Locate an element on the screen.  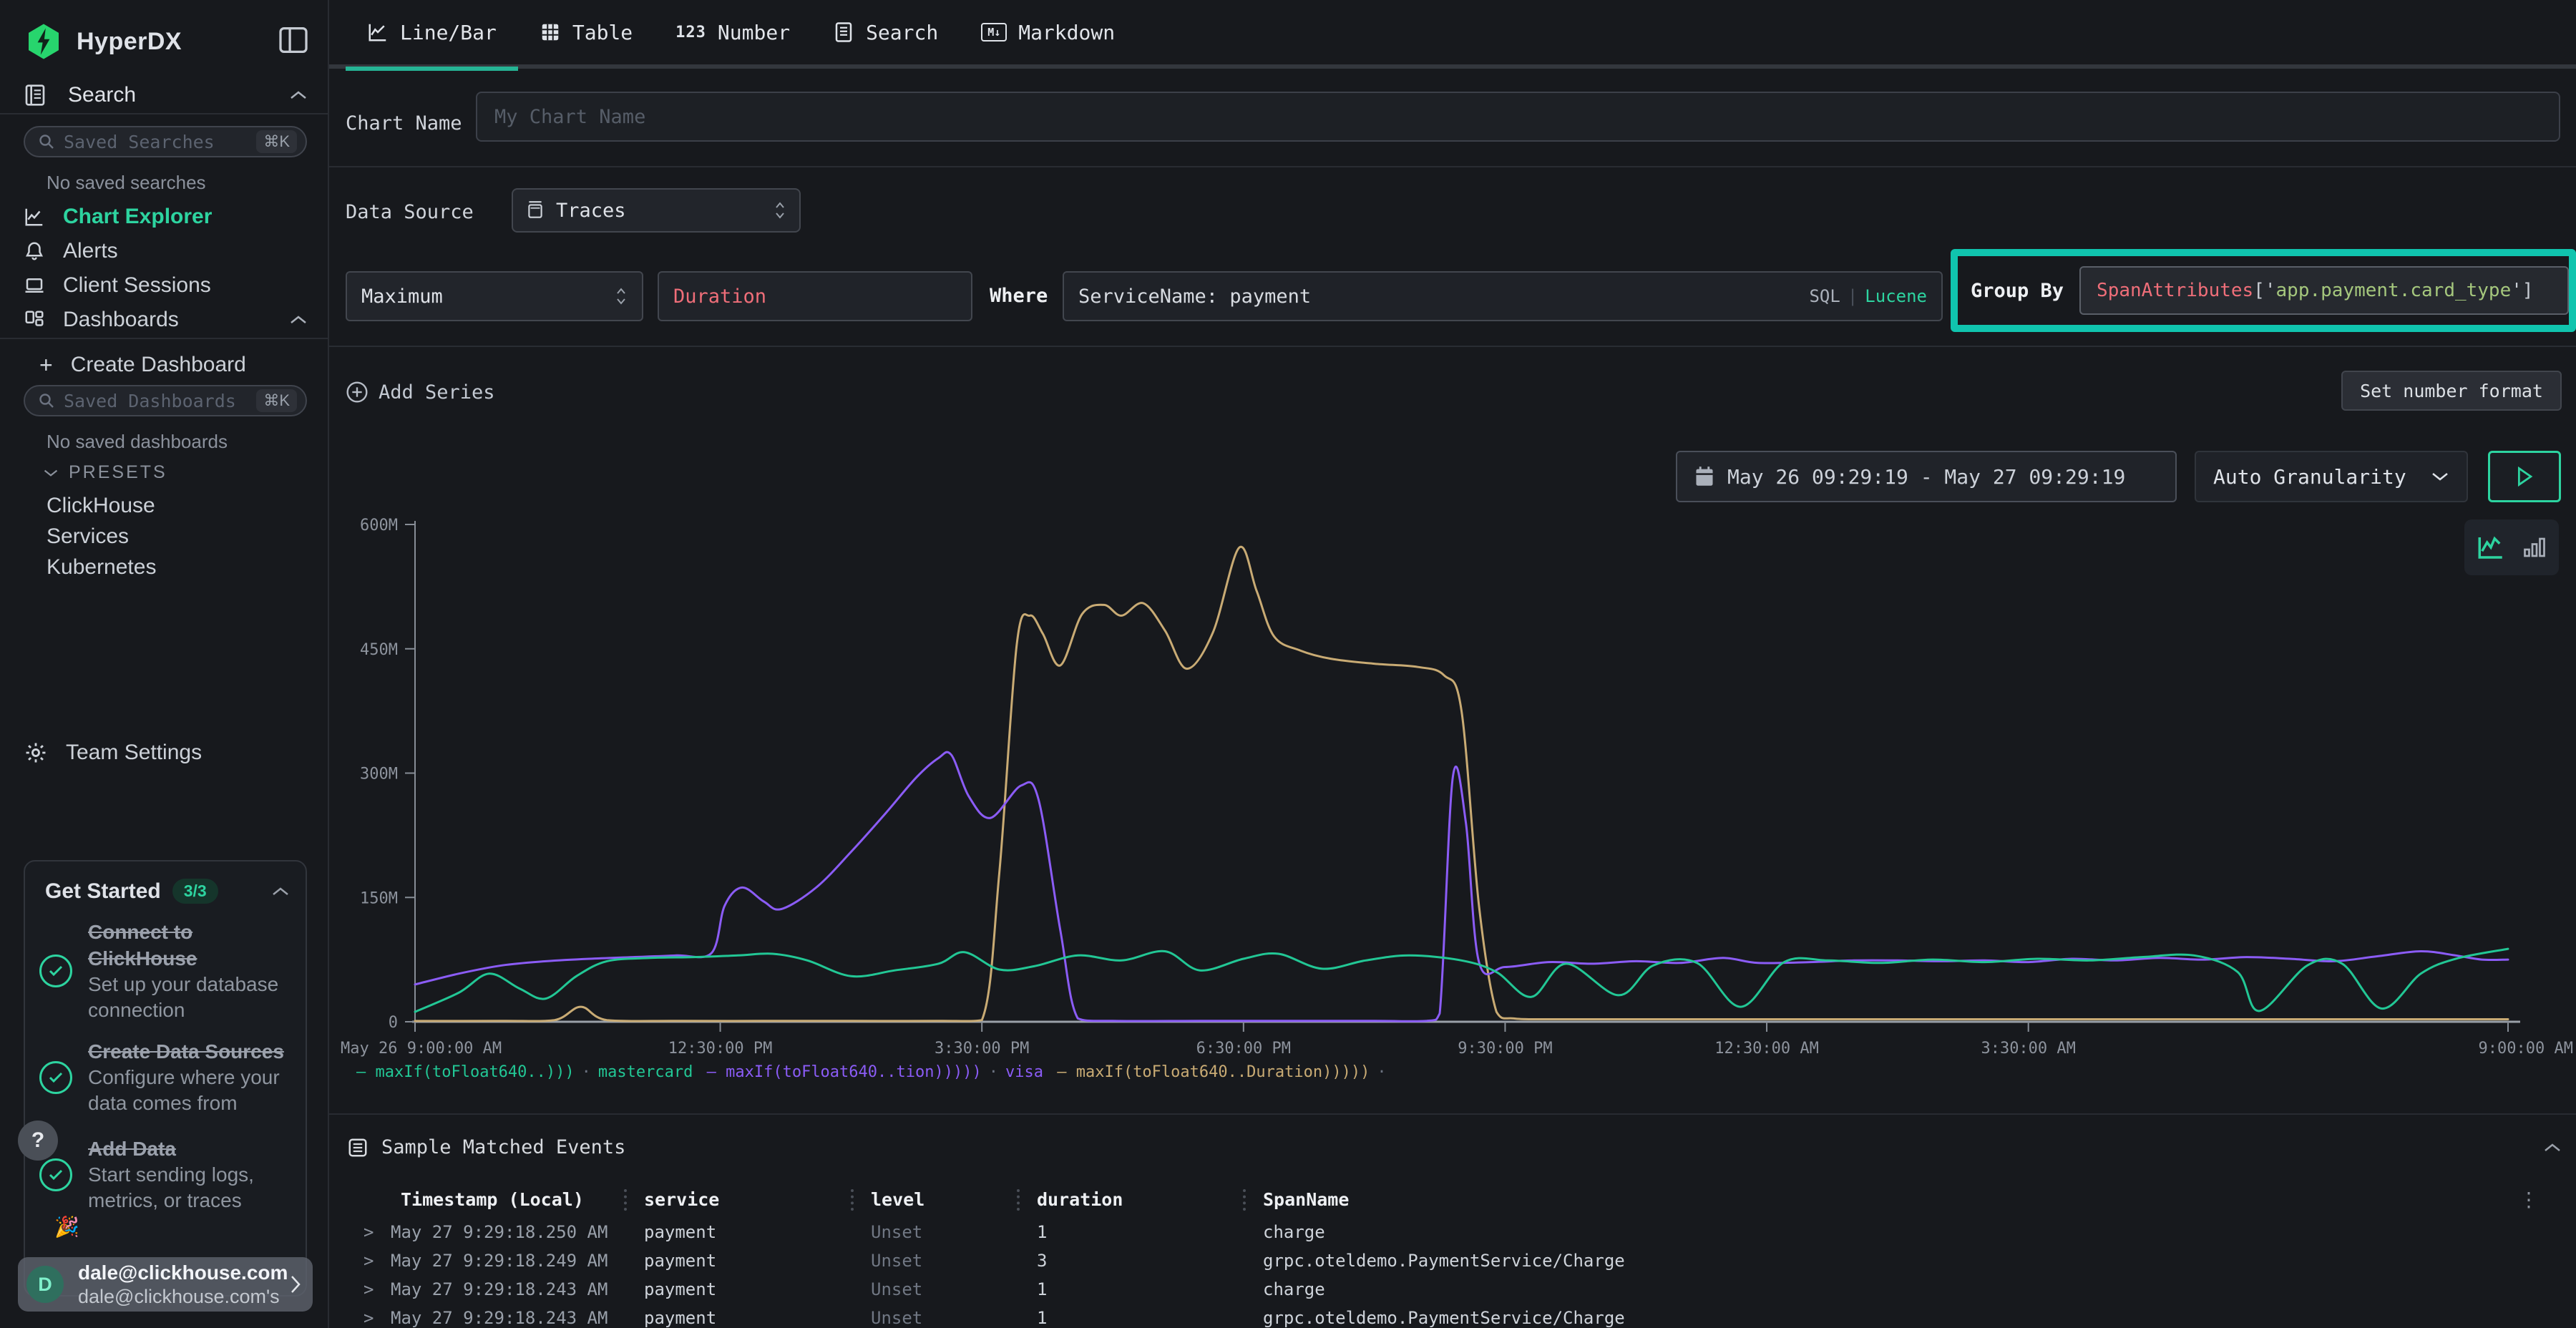
sidebar-item-clickhouse: ClickHouse is located at coordinates (101, 505).